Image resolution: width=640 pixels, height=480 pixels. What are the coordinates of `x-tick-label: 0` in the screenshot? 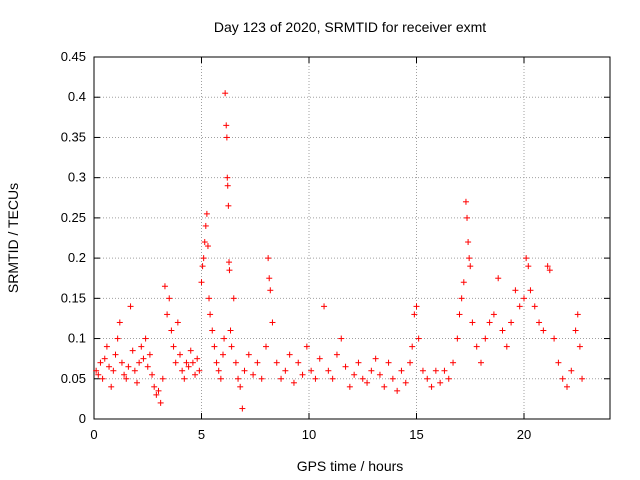 It's located at (93, 434).